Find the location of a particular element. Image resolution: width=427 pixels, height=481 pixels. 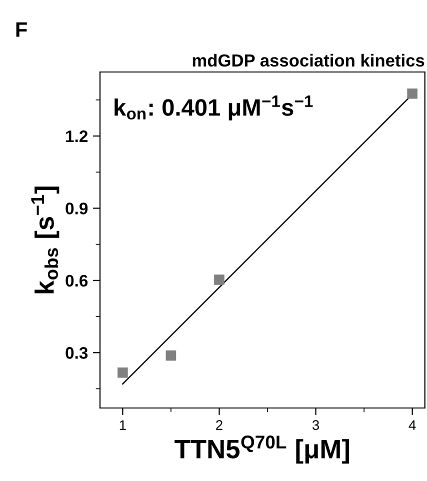

y-tick-label: 0.9 is located at coordinates (77, 208).